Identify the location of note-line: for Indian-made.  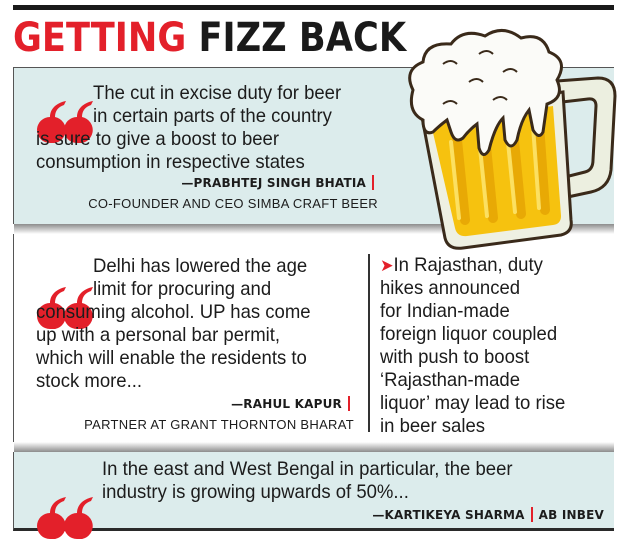
(445, 311).